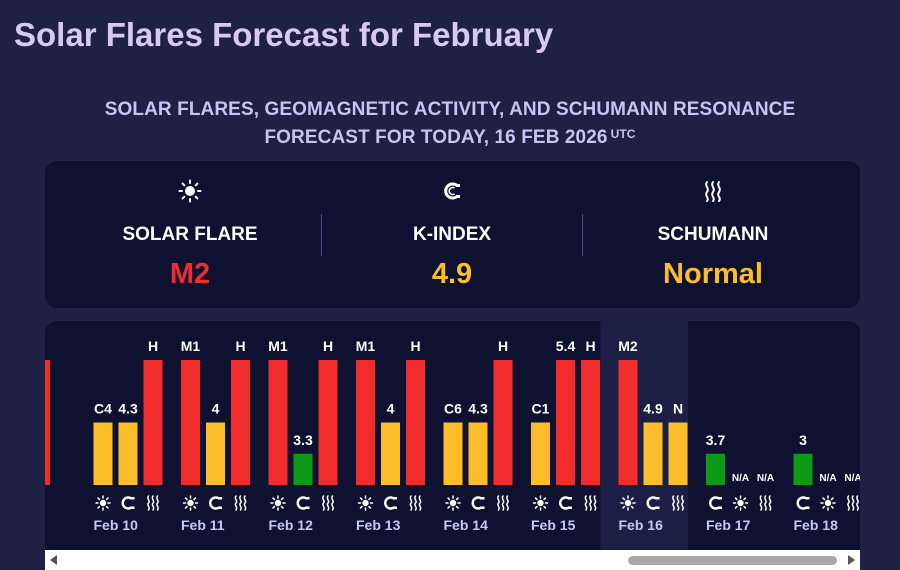 This screenshot has height=570, width=900. What do you see at coordinates (103, 409) in the screenshot?
I see `flare-data-label: C4` at bounding box center [103, 409].